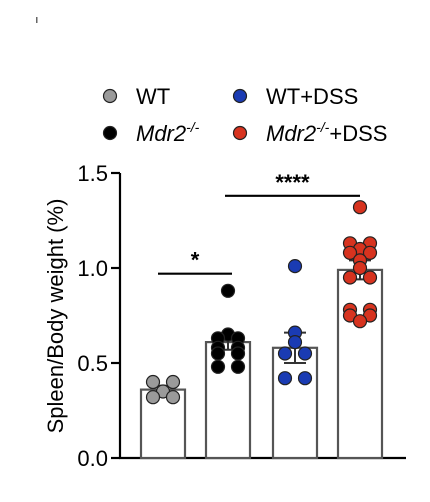 The width and height of the screenshot is (430, 502). Describe the element at coordinates (92, 173) in the screenshot. I see `y-tick-label: 1.5` at that location.